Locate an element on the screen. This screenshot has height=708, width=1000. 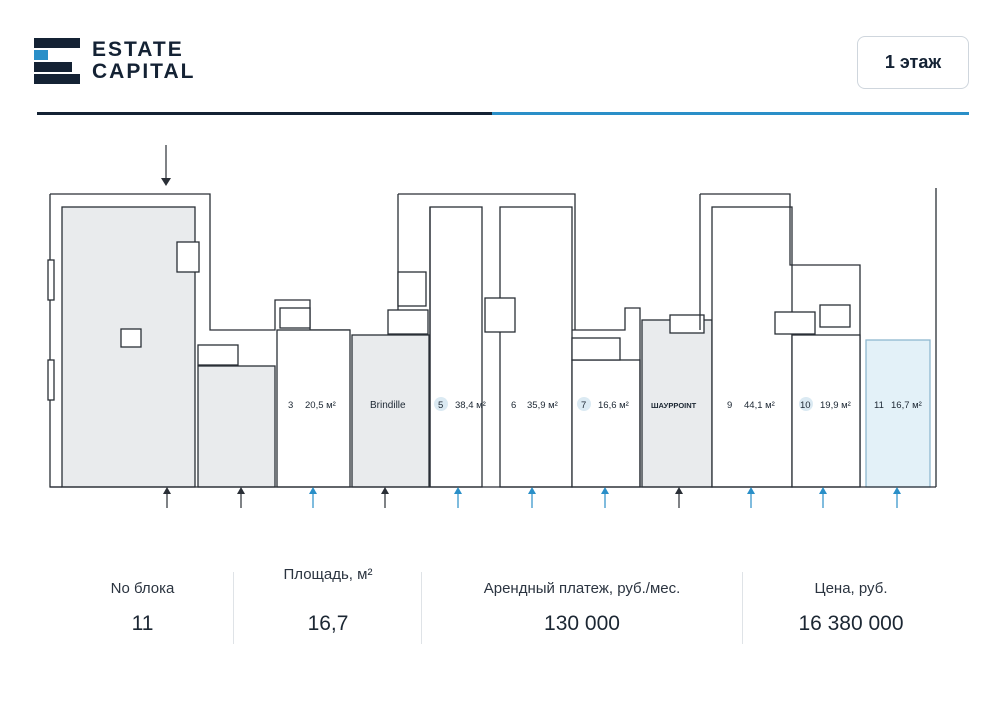
wc-brindille is located at coordinates (408, 322).